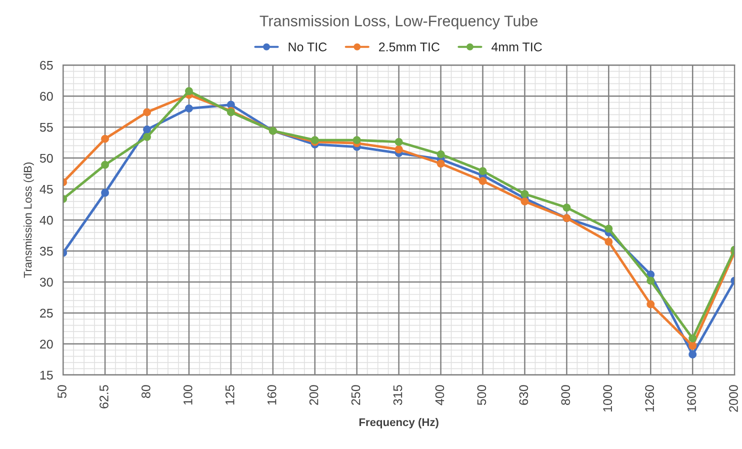 The image size is (742, 449). Describe the element at coordinates (517, 47) in the screenshot. I see `legend-label: 4mm TIC` at that location.